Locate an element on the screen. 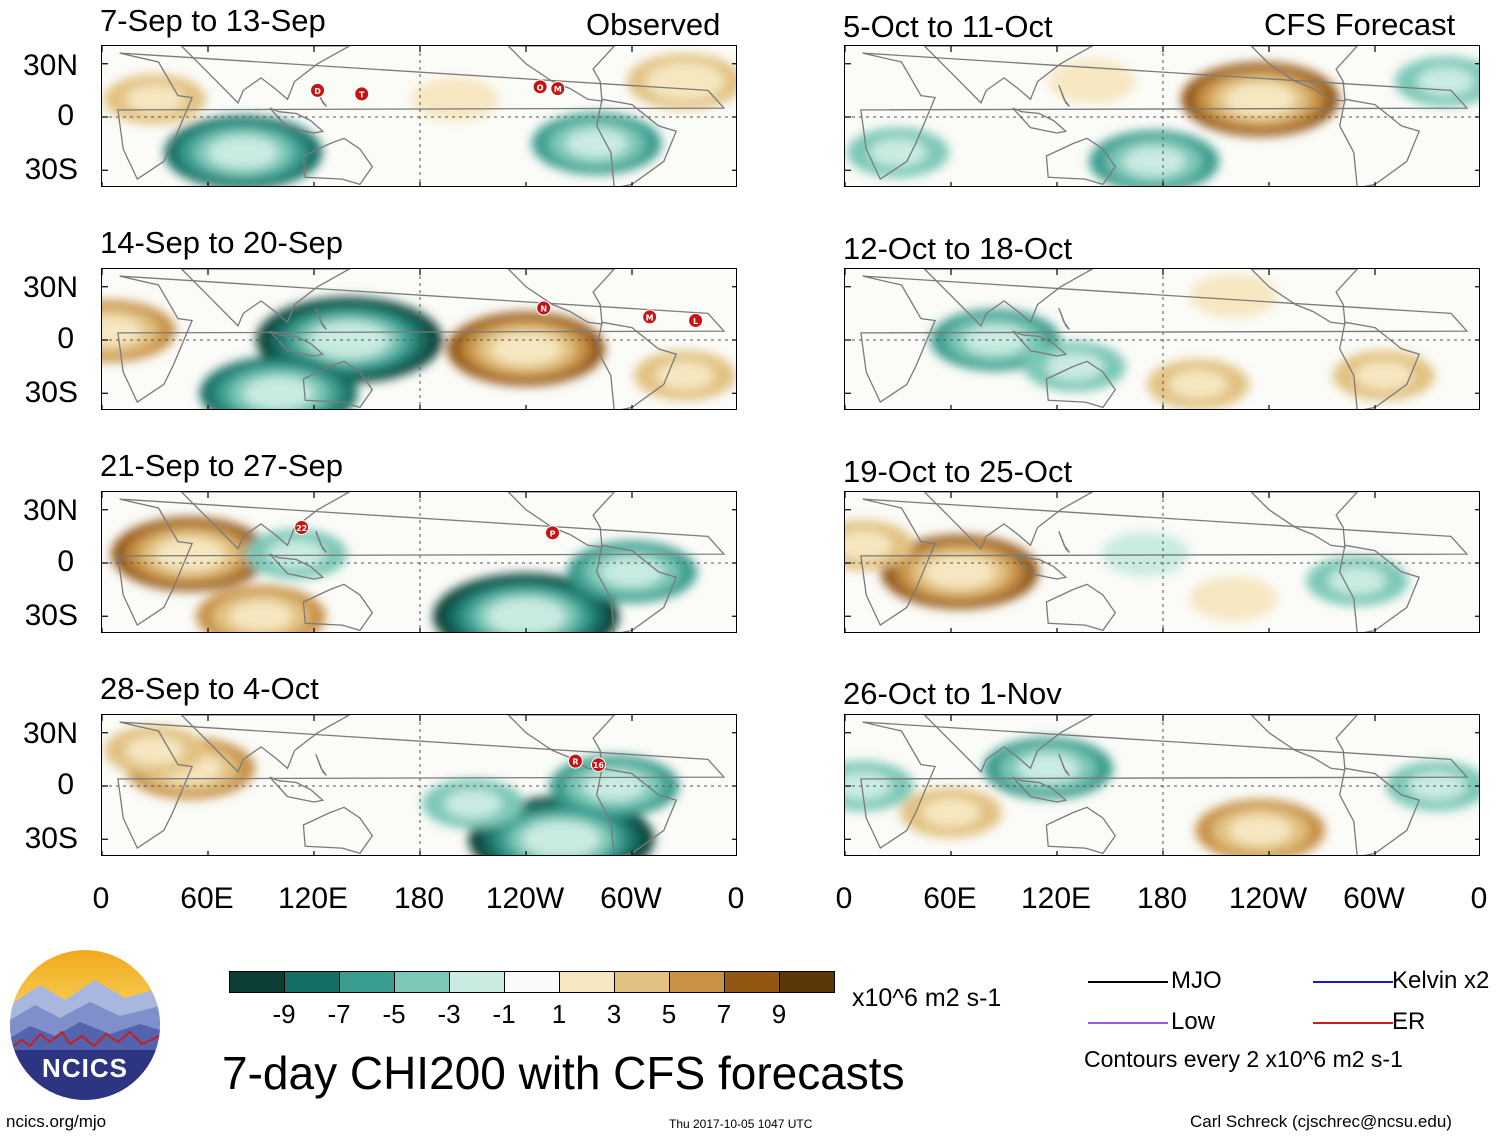 The image size is (1510, 1137). lon-tick: 180 is located at coordinates (419, 898).